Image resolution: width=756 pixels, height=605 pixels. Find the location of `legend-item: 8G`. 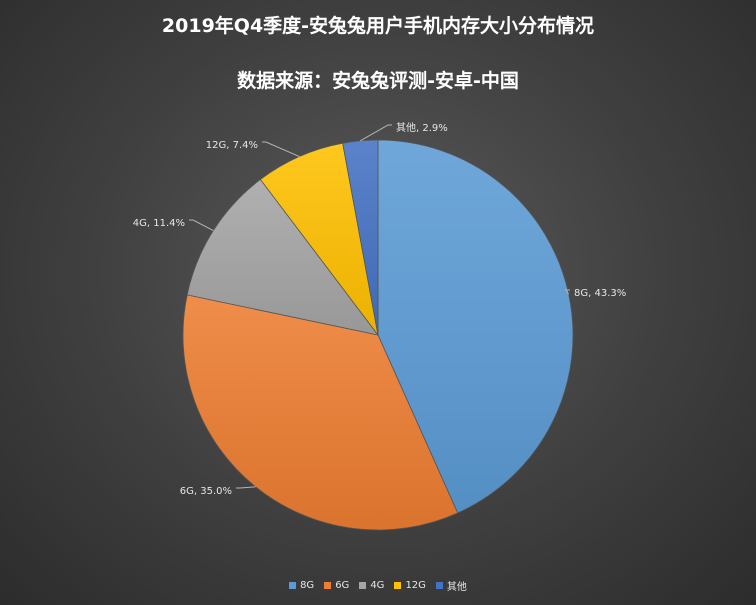

legend-item: 8G is located at coordinates (301, 585).